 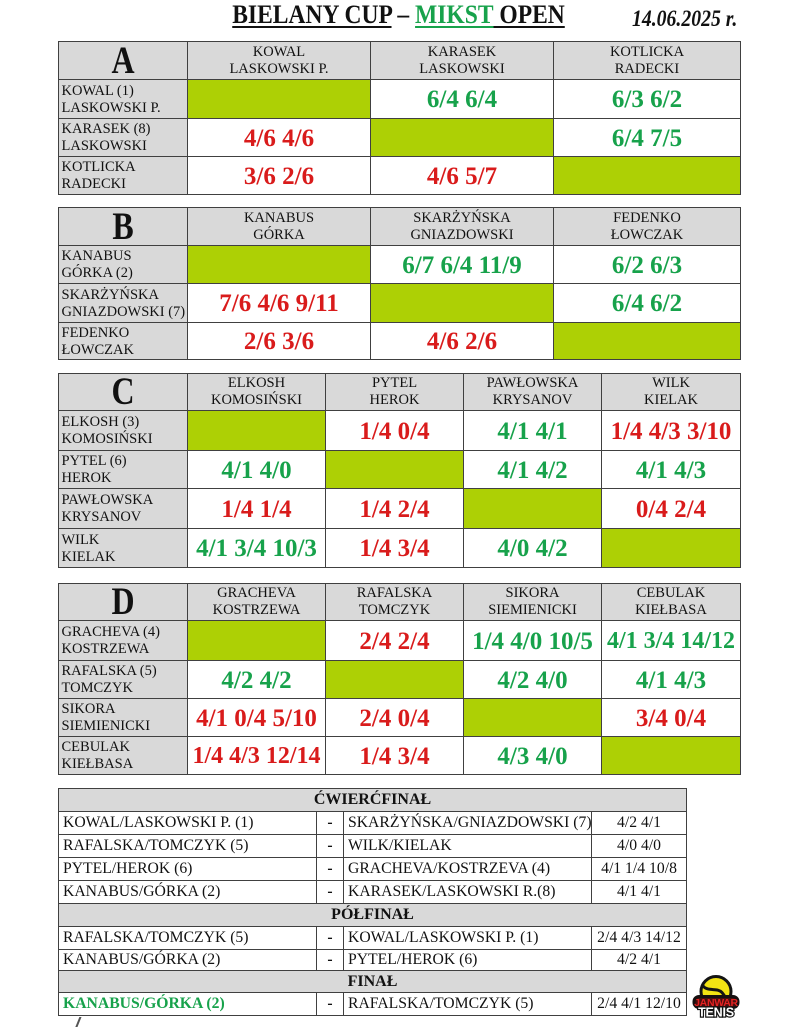 I want to click on svg-text: JANWAR, so click(x=716, y=1003).